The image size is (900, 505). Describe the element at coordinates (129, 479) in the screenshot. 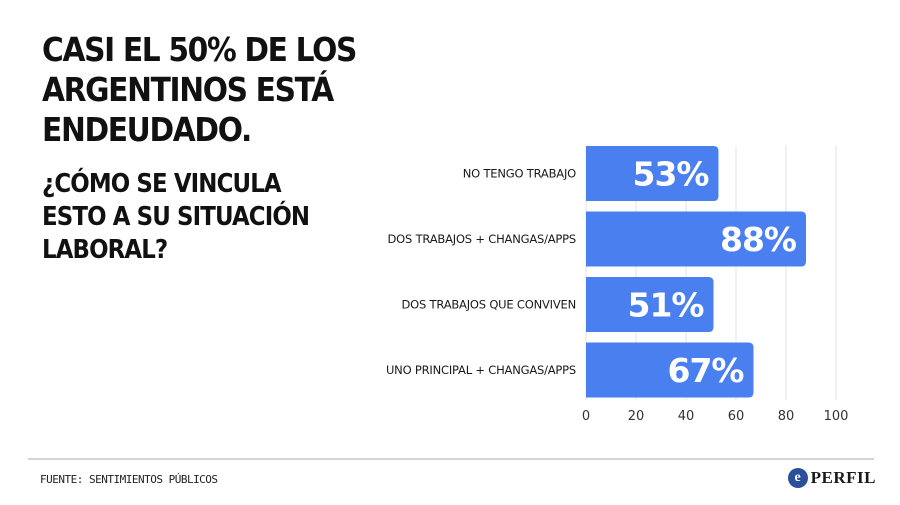

I see `source-note: FUENTE: SENTIMIENTOS PÚBLICOS` at that location.